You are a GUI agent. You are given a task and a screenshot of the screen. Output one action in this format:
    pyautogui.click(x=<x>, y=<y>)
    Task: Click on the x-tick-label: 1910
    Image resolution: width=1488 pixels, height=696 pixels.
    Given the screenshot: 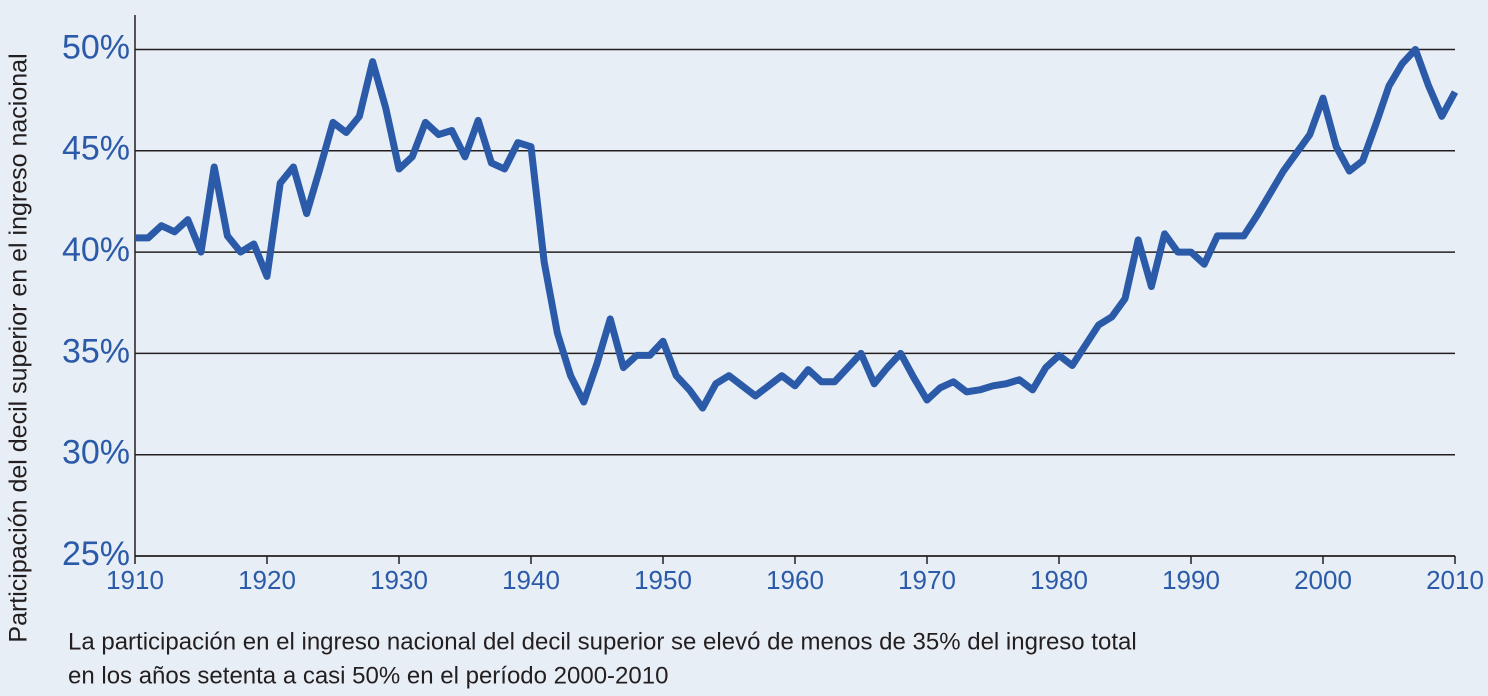 What is the action you would take?
    pyautogui.click(x=135, y=580)
    